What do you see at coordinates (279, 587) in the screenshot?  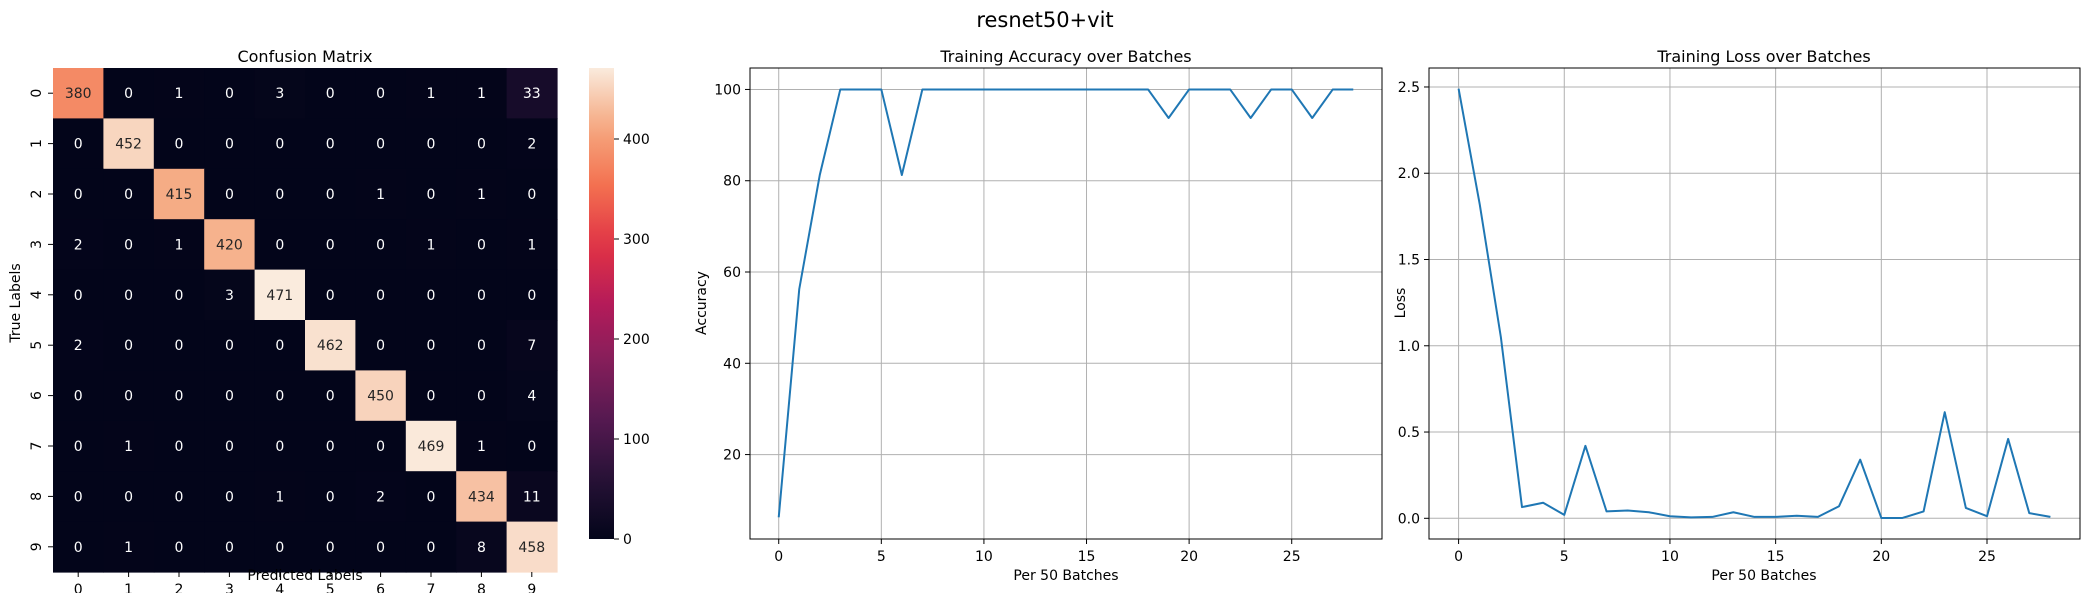 I see `x-tick-label: 4` at bounding box center [279, 587].